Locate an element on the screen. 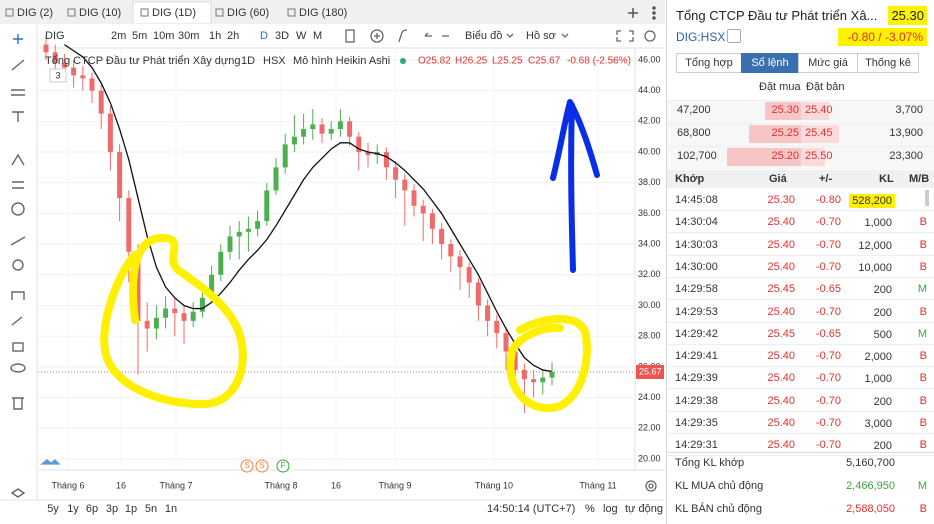 The width and height of the screenshot is (934, 524). summary-label: KL BÁN chủ động is located at coordinates (719, 509).